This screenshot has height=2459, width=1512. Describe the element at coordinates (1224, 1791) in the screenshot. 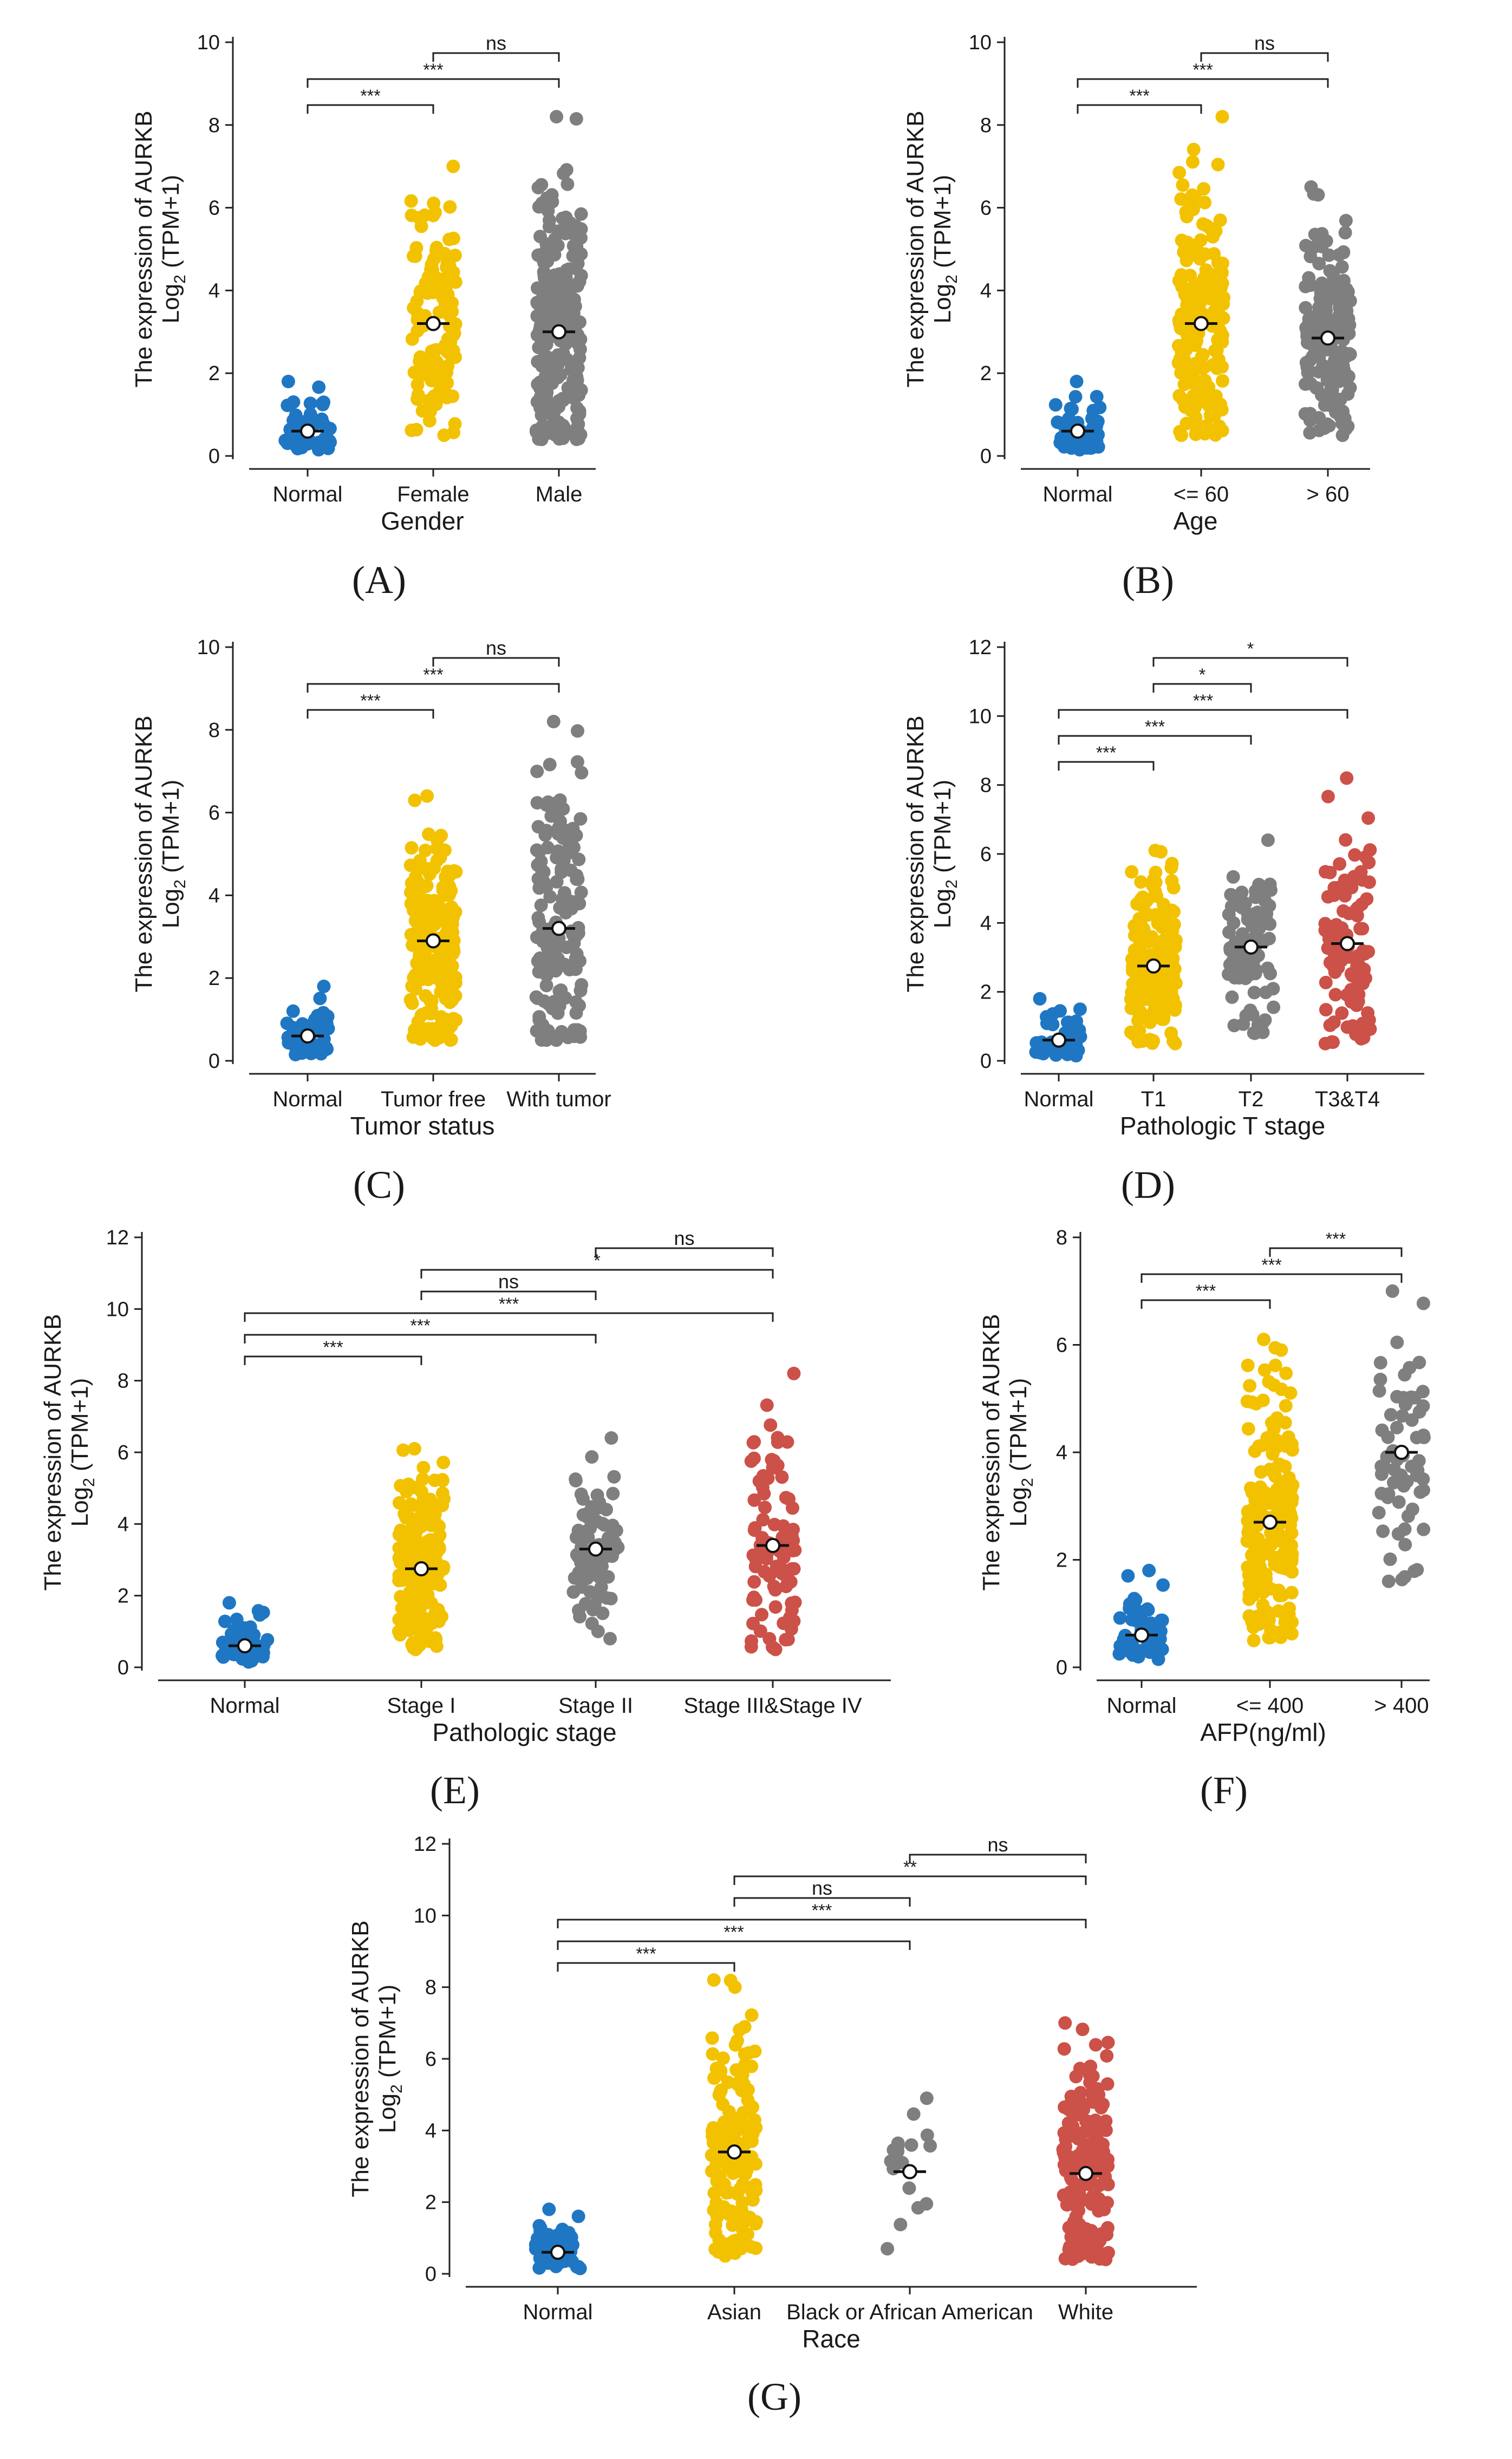

I see `panel-letter: (F)` at that location.